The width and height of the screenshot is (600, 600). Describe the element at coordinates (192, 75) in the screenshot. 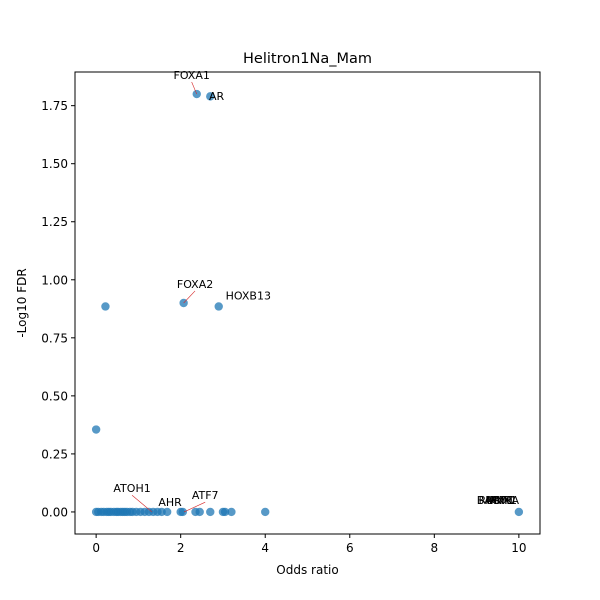

I see `annotation-label: FOXA1` at that location.